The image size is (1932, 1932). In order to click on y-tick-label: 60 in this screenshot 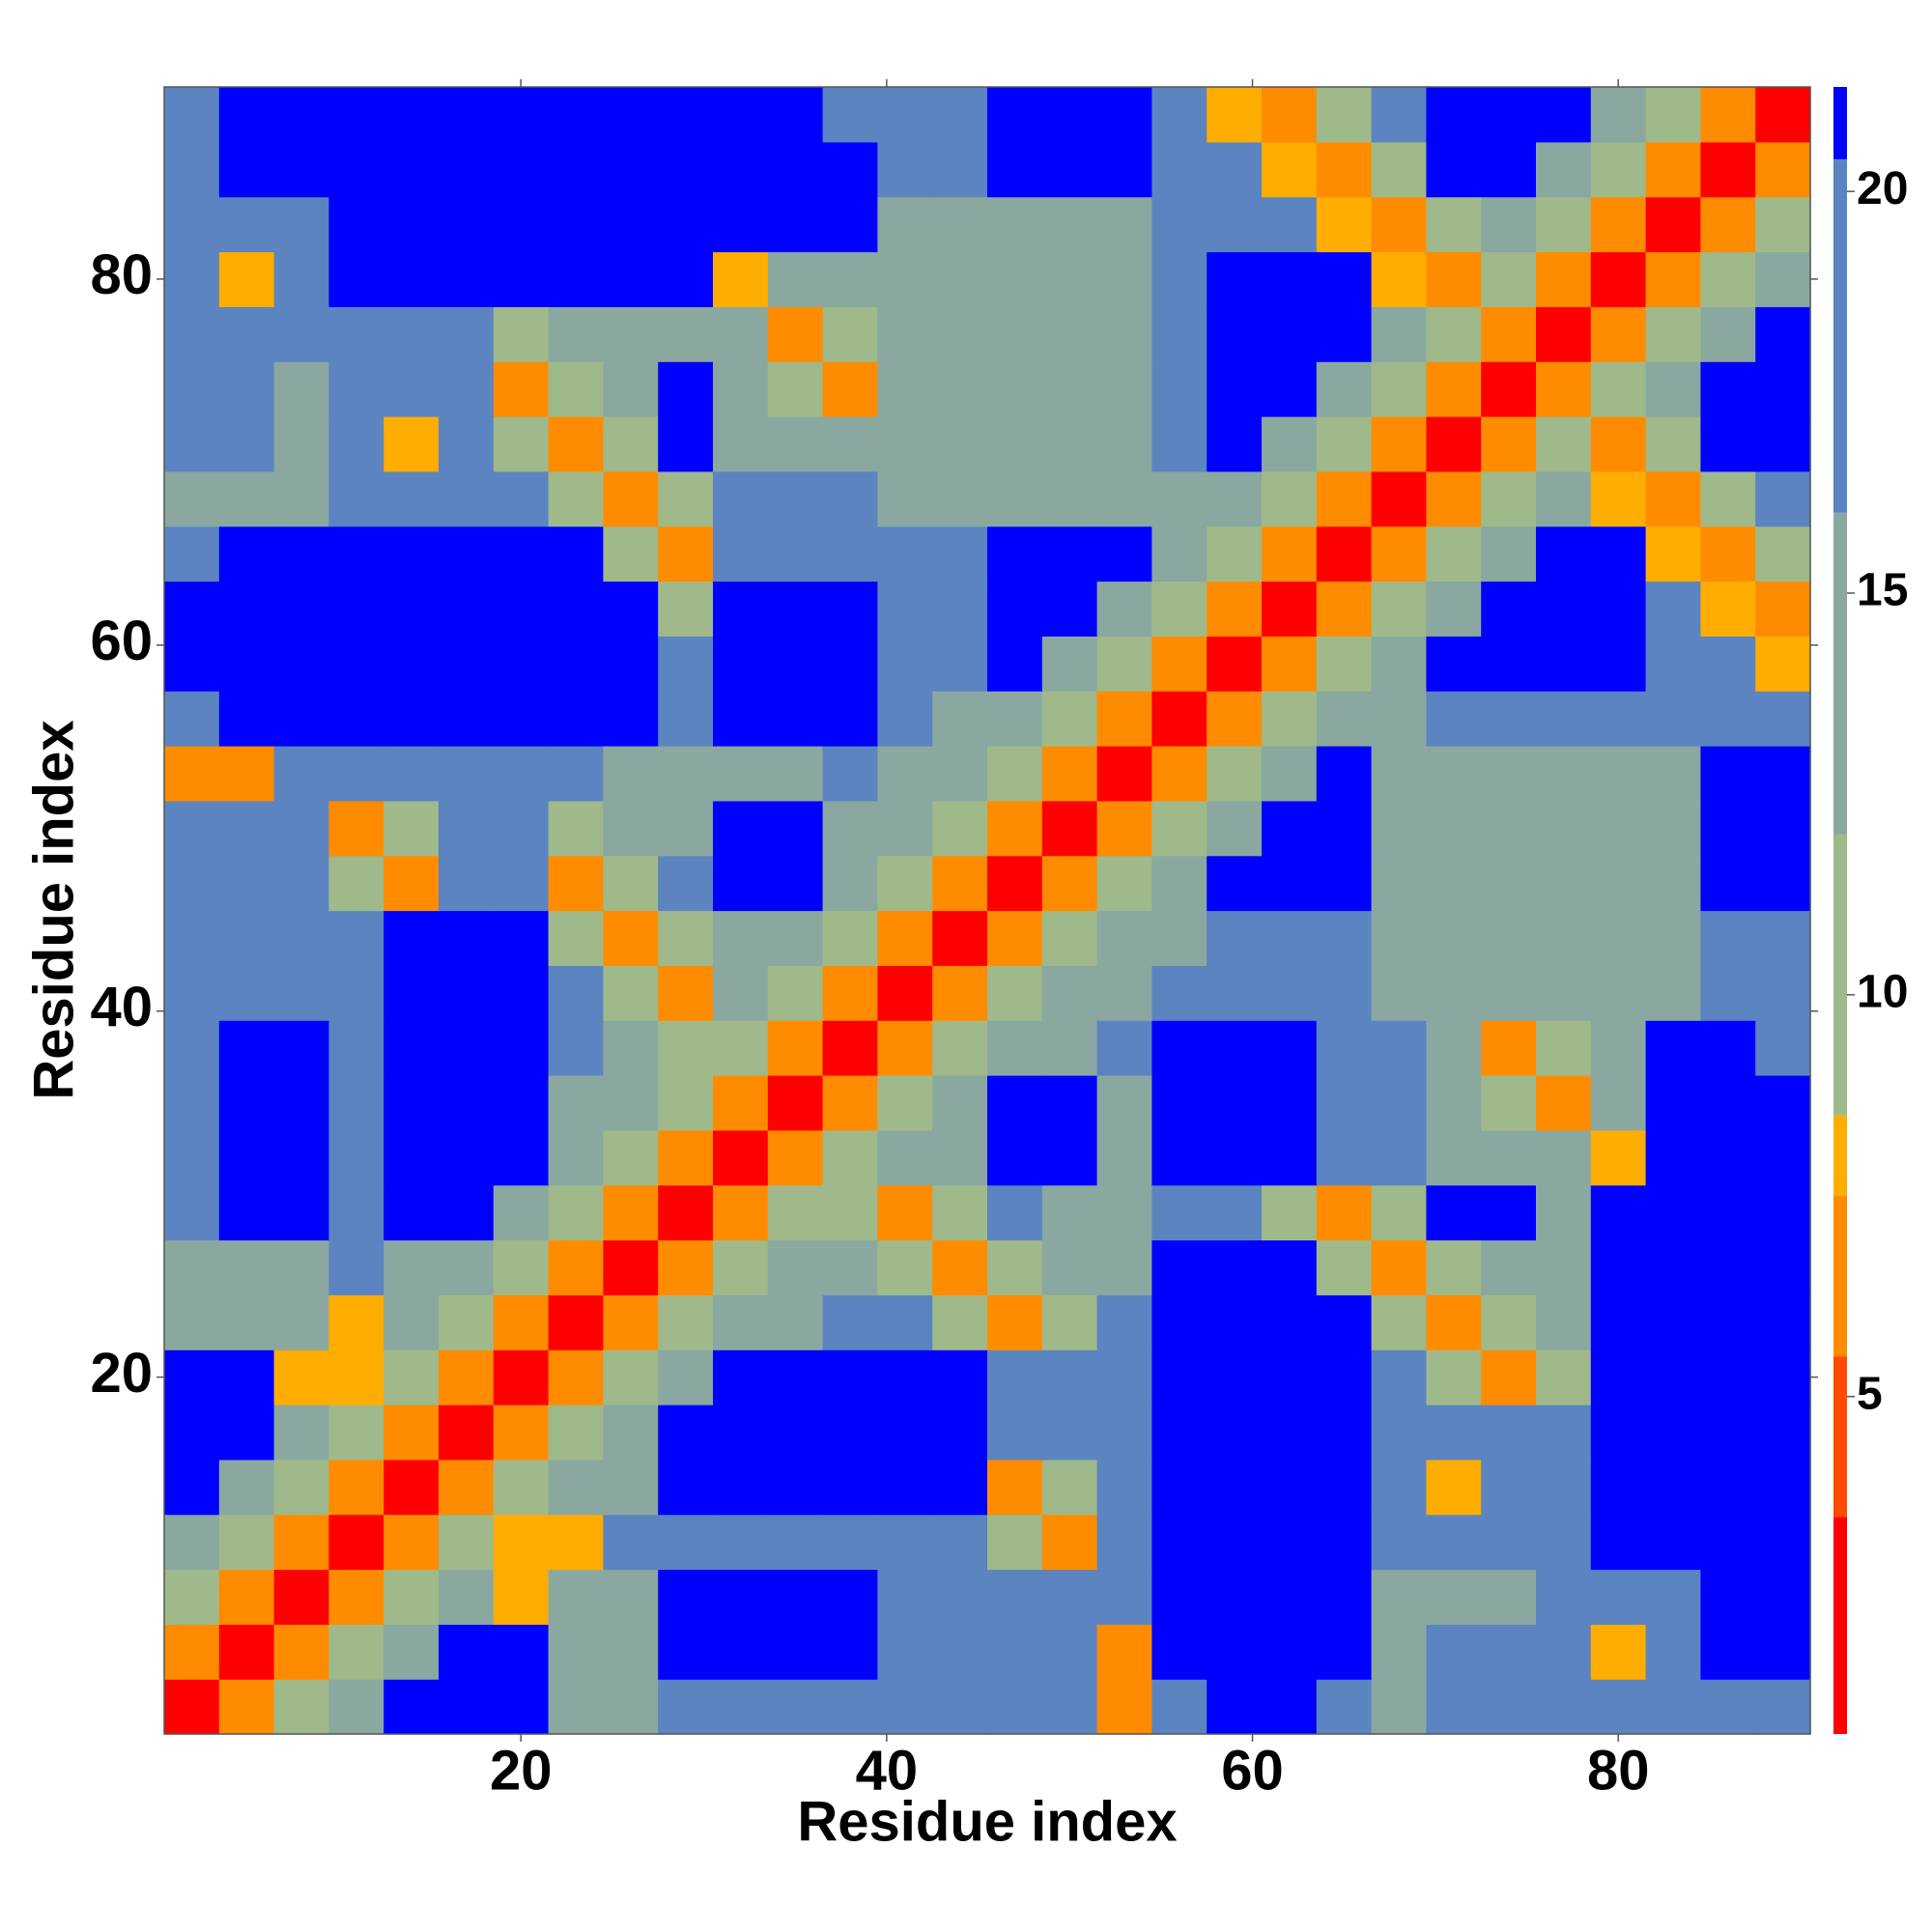, I will do `click(121, 641)`.